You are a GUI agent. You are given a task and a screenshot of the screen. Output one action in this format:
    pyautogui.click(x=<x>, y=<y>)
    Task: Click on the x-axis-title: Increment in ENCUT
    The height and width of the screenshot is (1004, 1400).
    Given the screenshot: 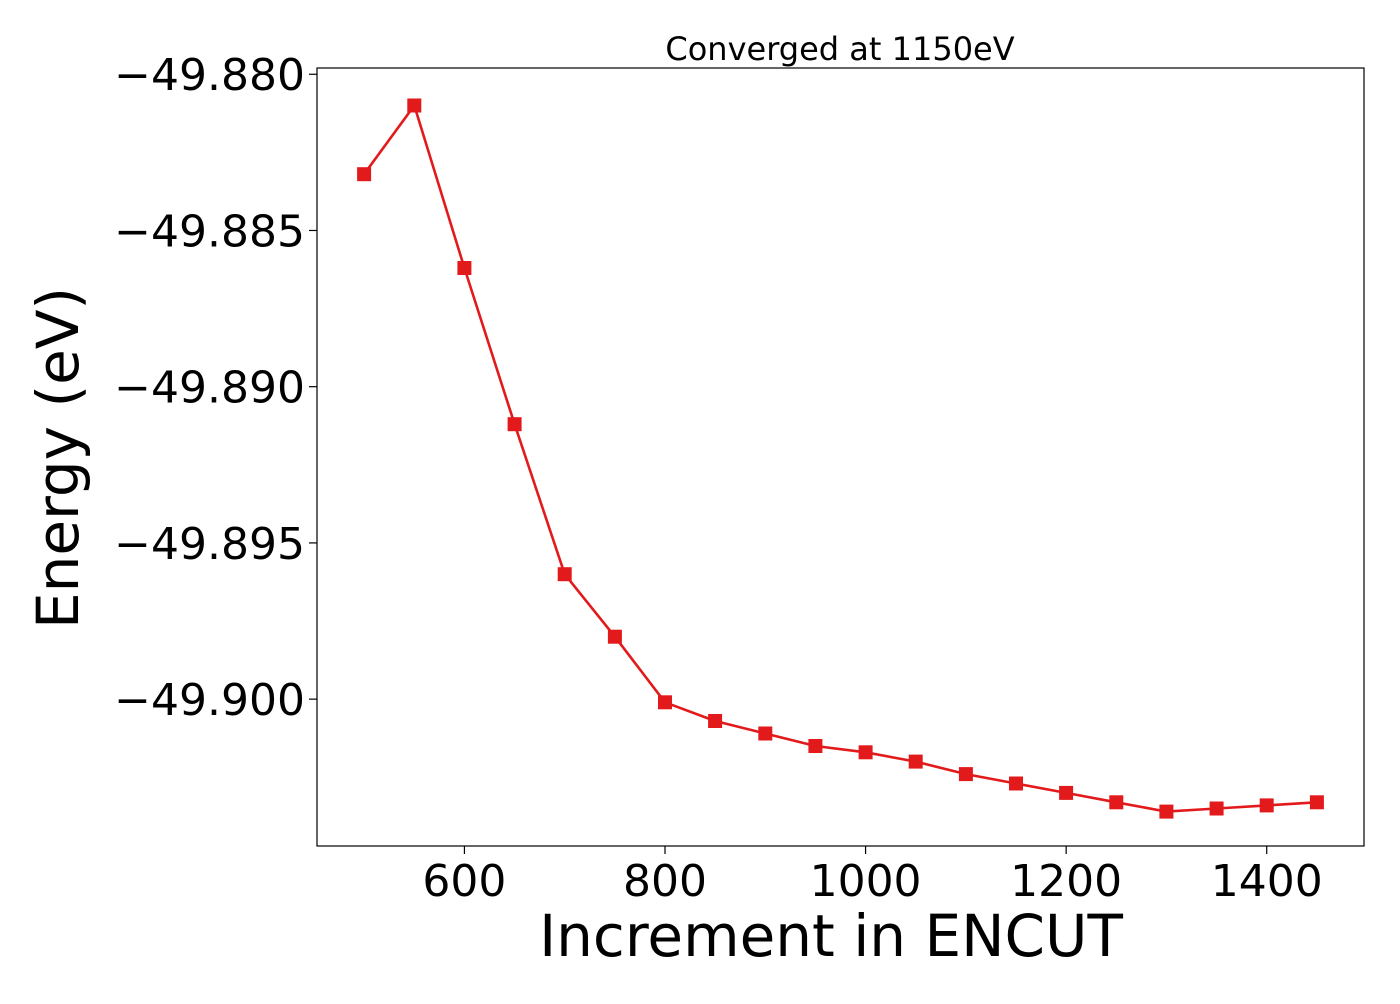 What is the action you would take?
    pyautogui.click(x=831, y=936)
    